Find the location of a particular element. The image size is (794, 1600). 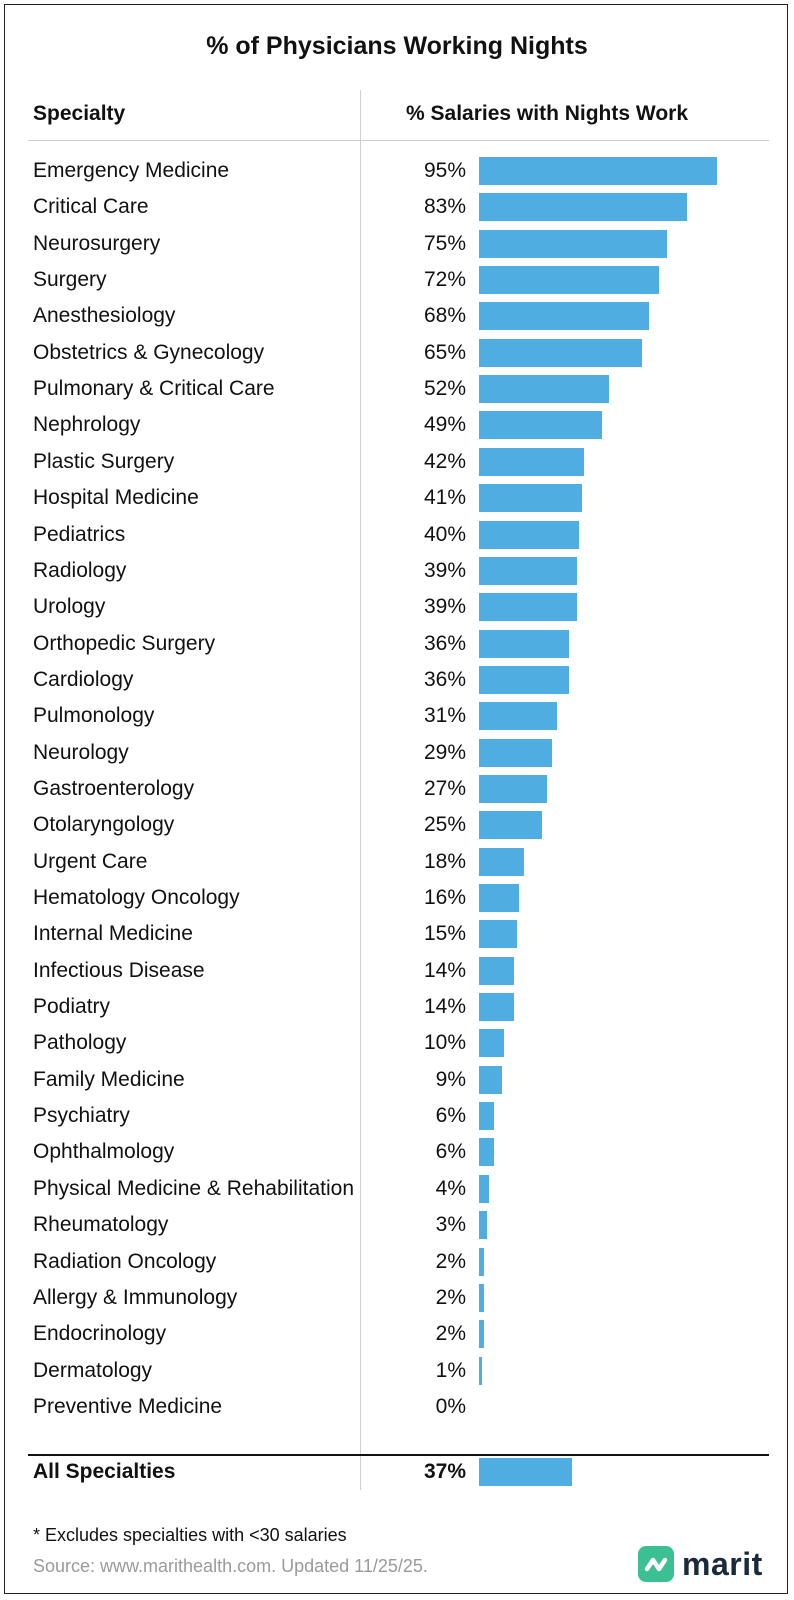

bar-row: Urgent Care 18% is located at coordinates (397, 862).